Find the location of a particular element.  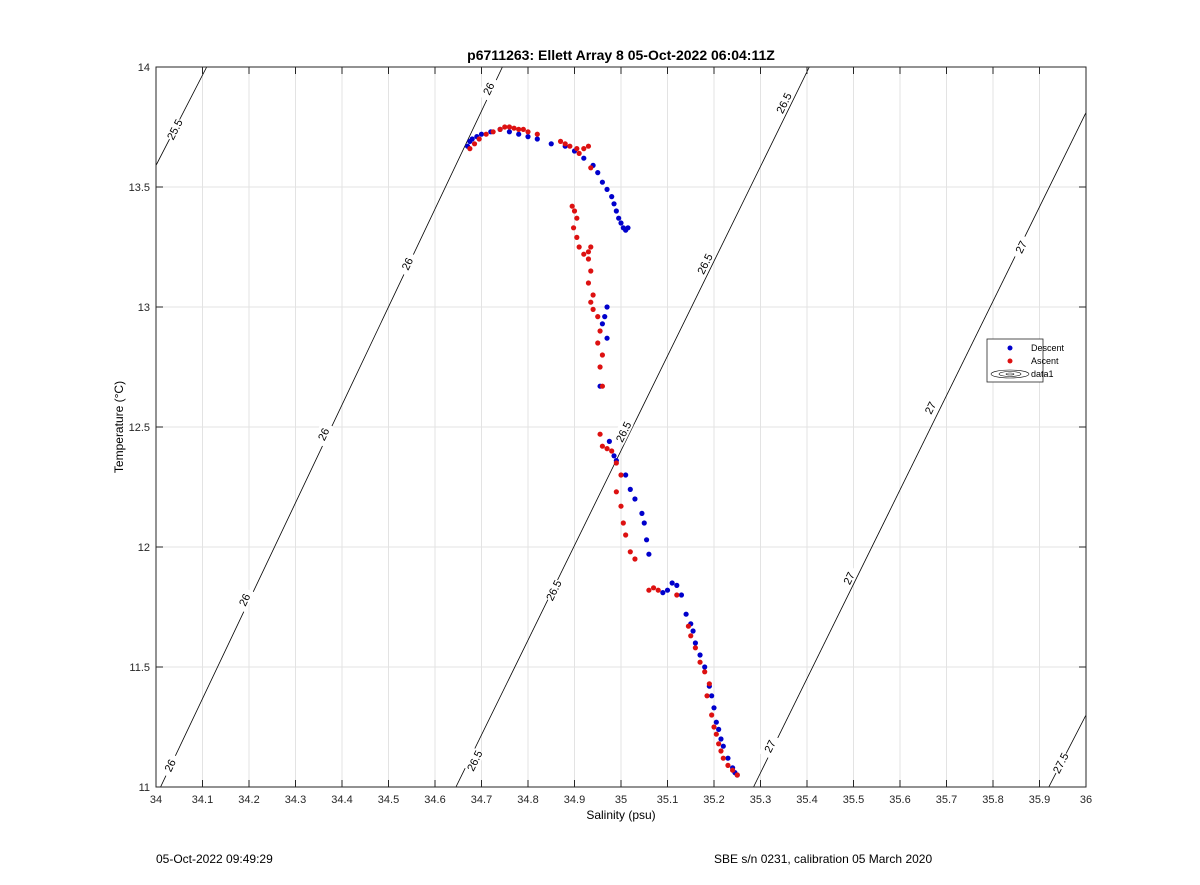

legend-box is located at coordinates (1015, 360).